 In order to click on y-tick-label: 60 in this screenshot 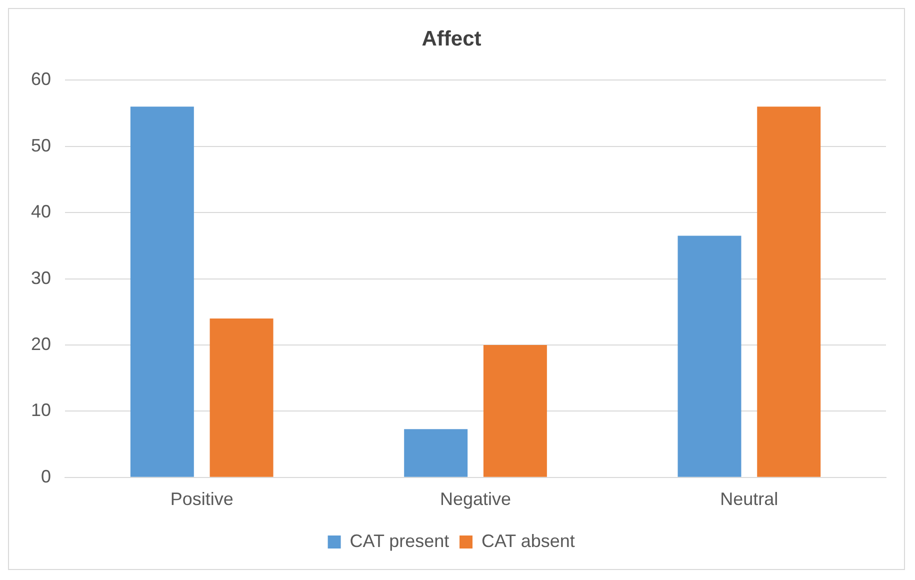, I will do `click(41, 79)`.